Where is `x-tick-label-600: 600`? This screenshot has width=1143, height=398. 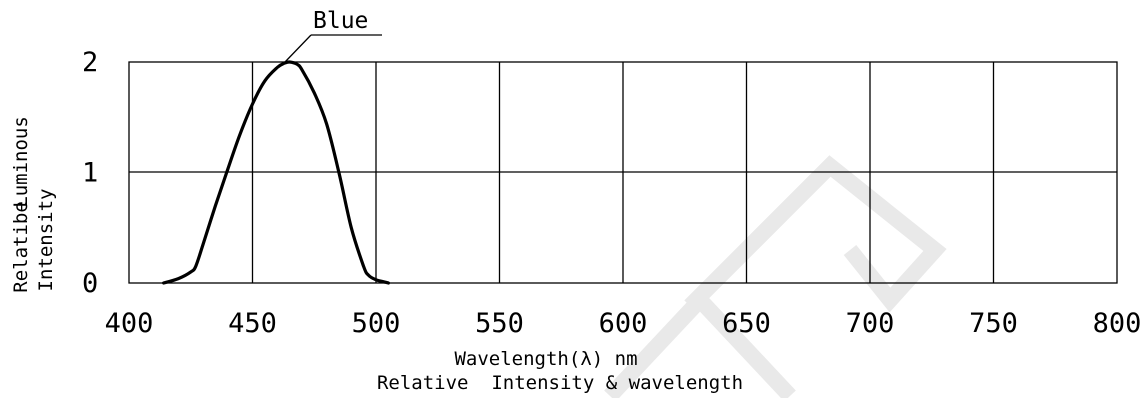
x-tick-label-600: 600 is located at coordinates (623, 323).